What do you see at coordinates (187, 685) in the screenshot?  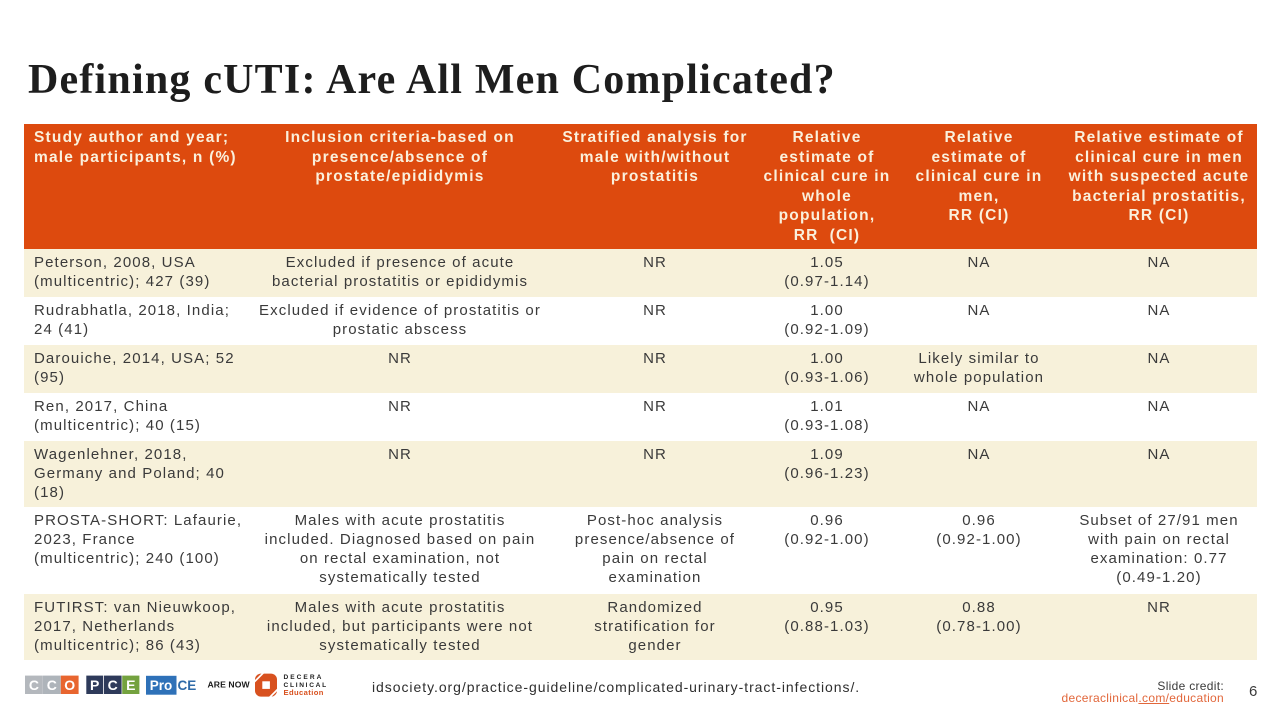 I see `svg-text: CE` at bounding box center [187, 685].